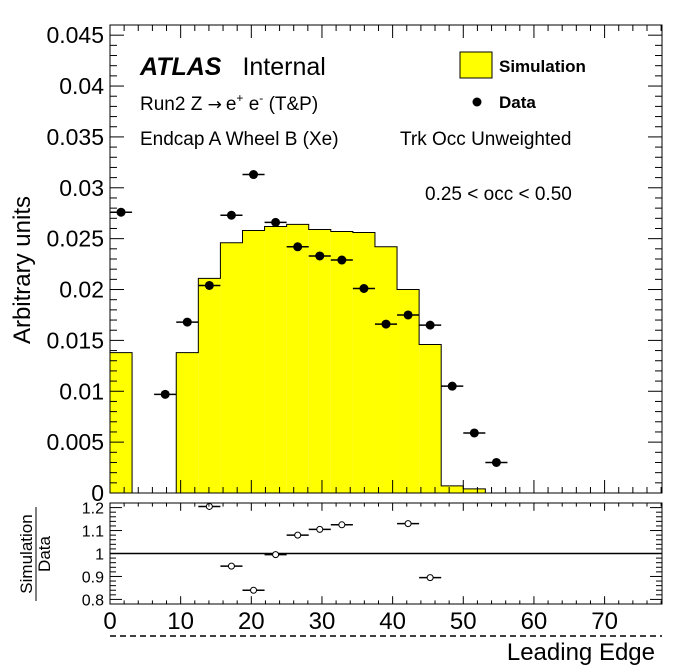  Describe the element at coordinates (81, 188) in the screenshot. I see `y-tick-label: 0.03` at that location.